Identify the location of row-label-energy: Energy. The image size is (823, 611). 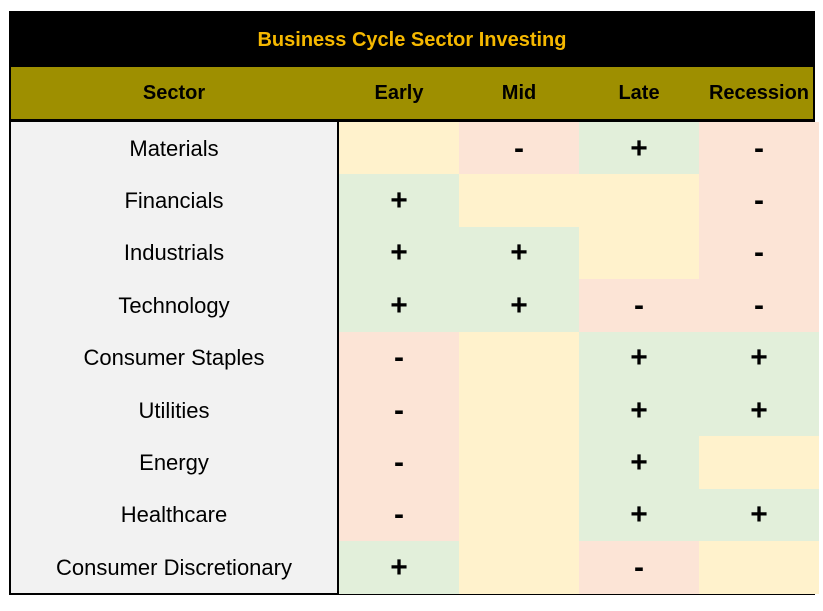
(174, 462).